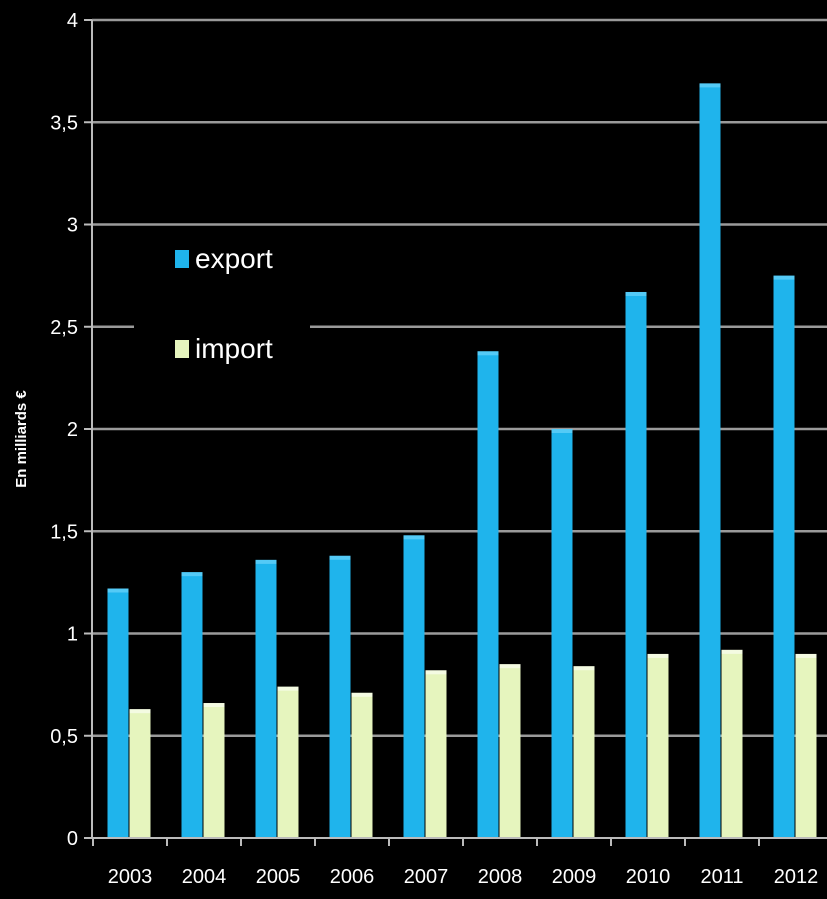  I want to click on legend-label-export: export, so click(234, 258).